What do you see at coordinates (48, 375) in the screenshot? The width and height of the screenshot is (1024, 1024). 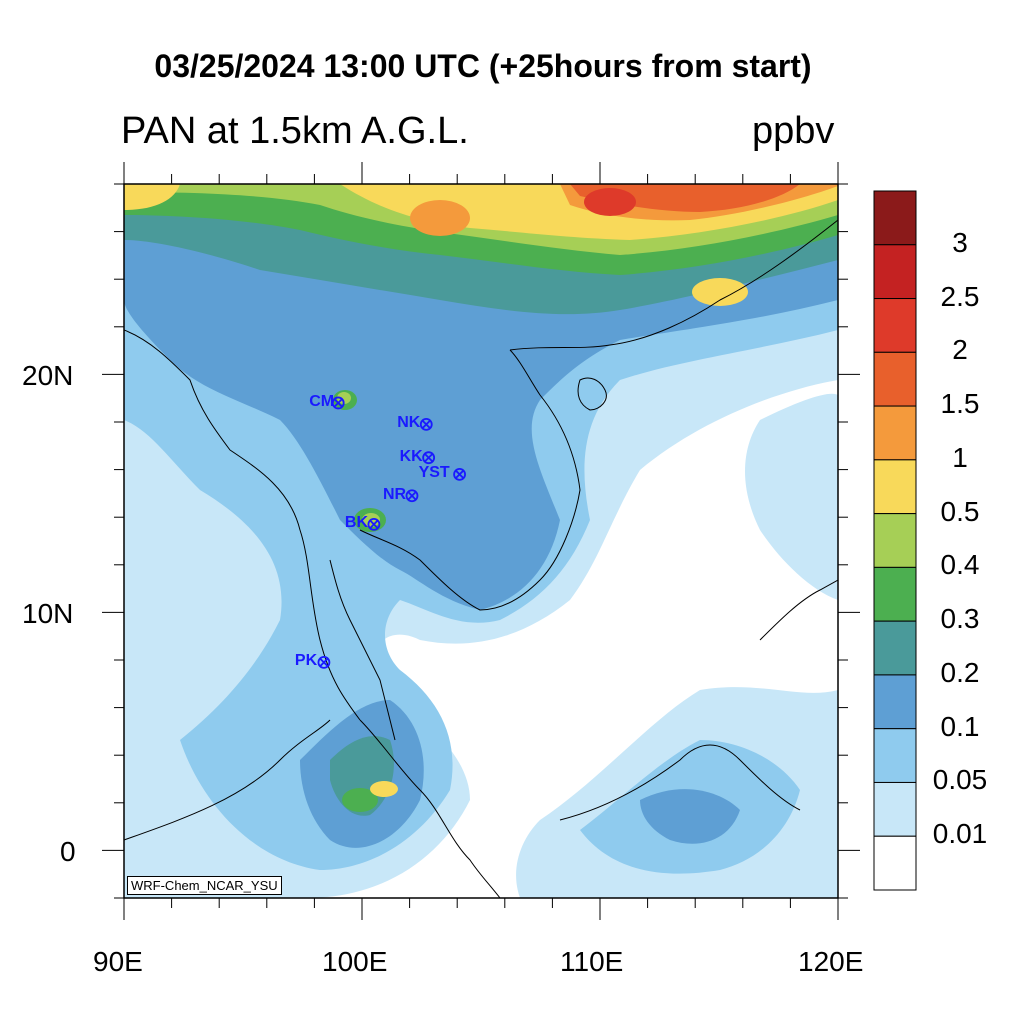 I see `y-tick-label-20n: 20N` at bounding box center [48, 375].